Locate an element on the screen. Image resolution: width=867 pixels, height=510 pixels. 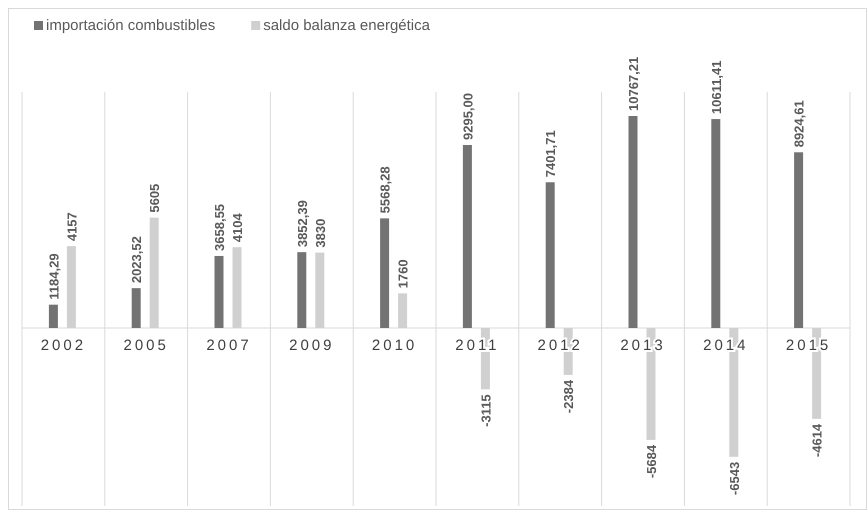
x-tick-label: 2005 is located at coordinates (146, 345).